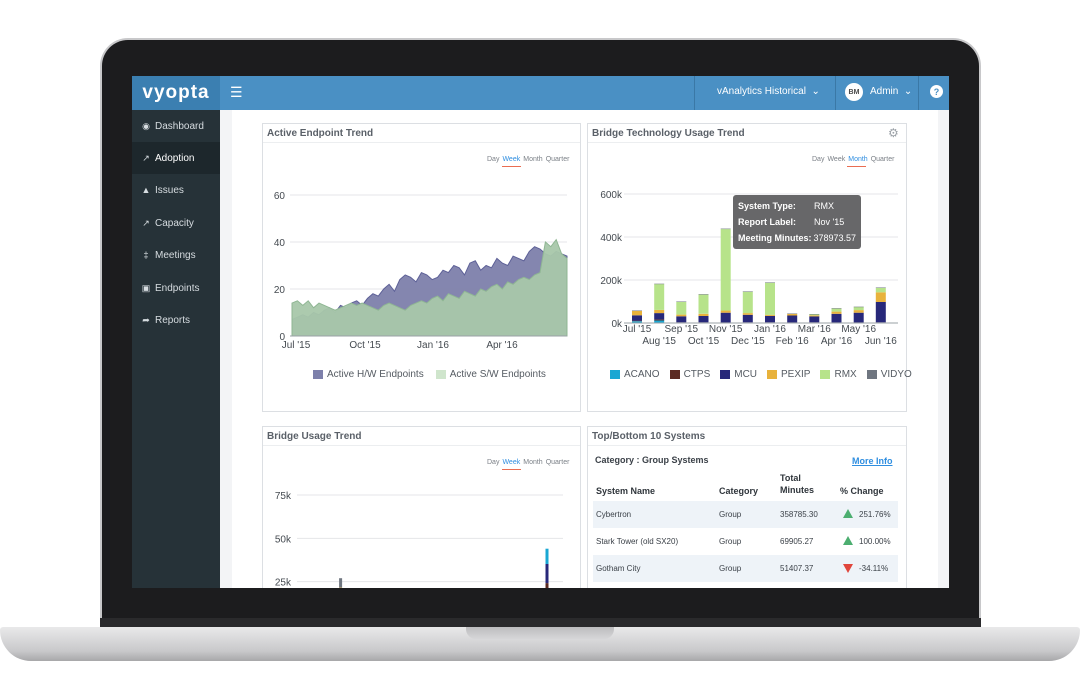 This screenshot has width=1080, height=700. Describe the element at coordinates (176, 223) in the screenshot. I see `sidebar-item-capacity: ↗ Capacity` at that location.